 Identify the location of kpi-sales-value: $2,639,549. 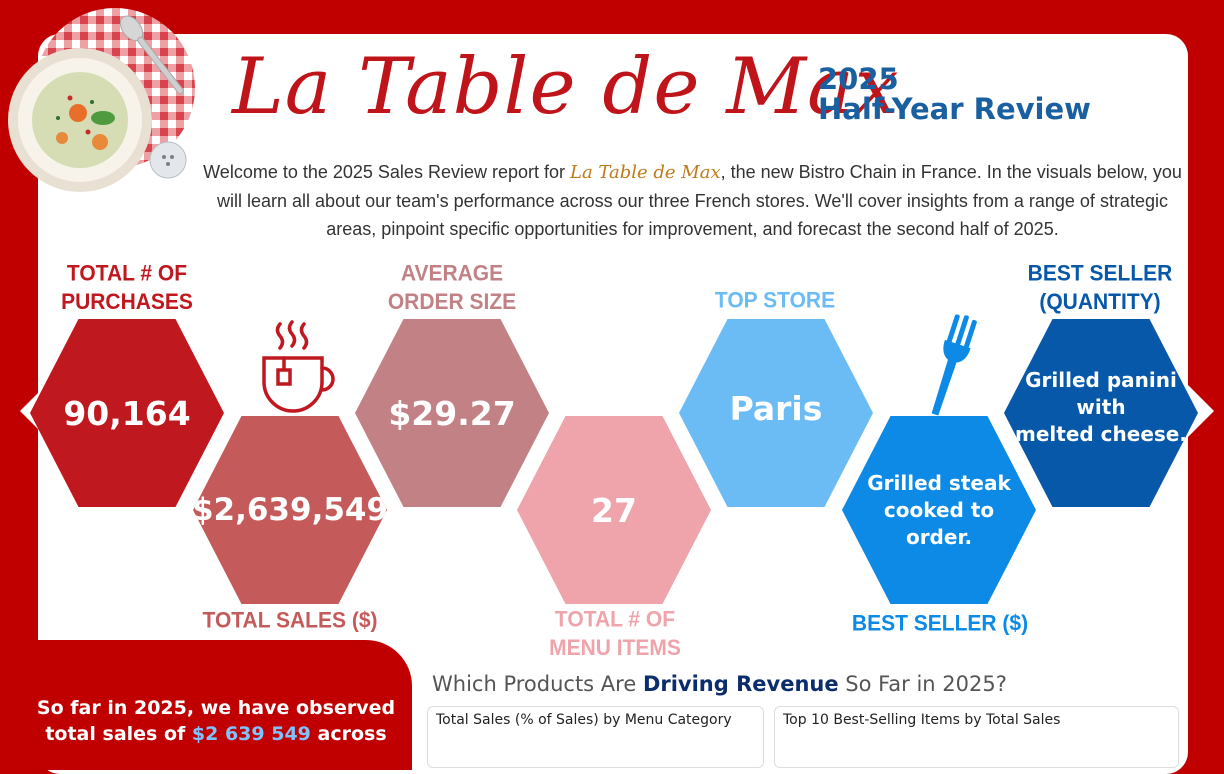
(290, 510).